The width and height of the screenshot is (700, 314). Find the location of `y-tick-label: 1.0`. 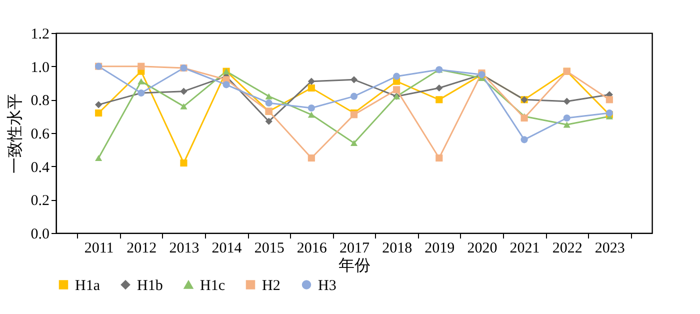

y-tick-label: 1.0 is located at coordinates (40, 68).